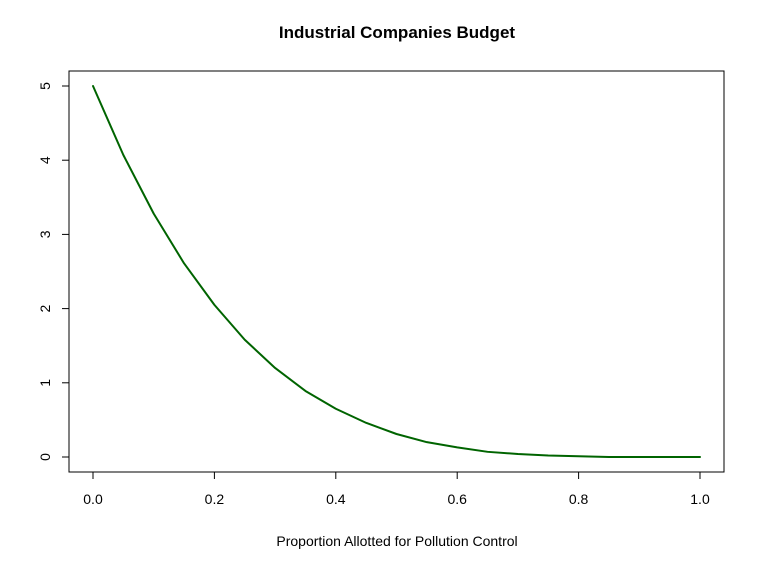 The width and height of the screenshot is (757, 569). Describe the element at coordinates (45, 234) in the screenshot. I see `y-tick-label: 3` at that location.